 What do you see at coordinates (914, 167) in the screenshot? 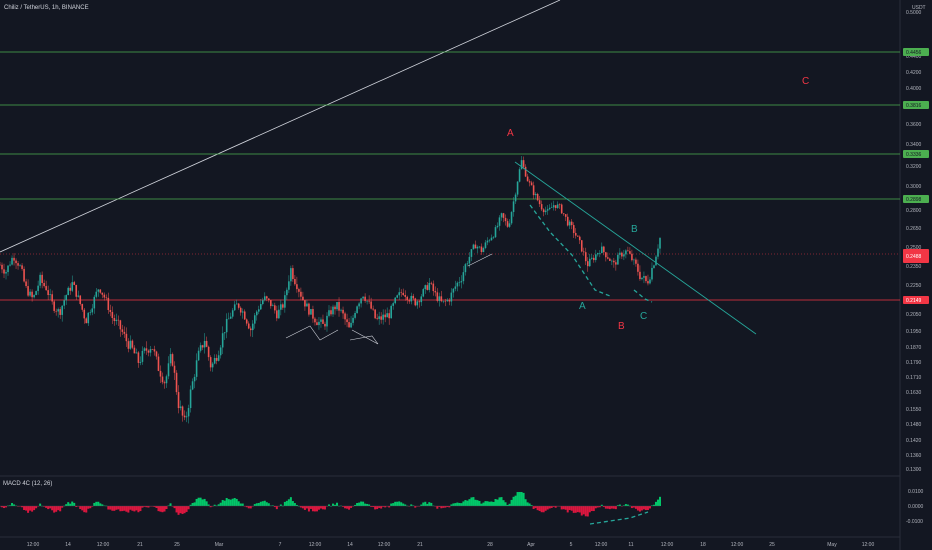
I see `price-tick: 0.3200` at bounding box center [914, 167].